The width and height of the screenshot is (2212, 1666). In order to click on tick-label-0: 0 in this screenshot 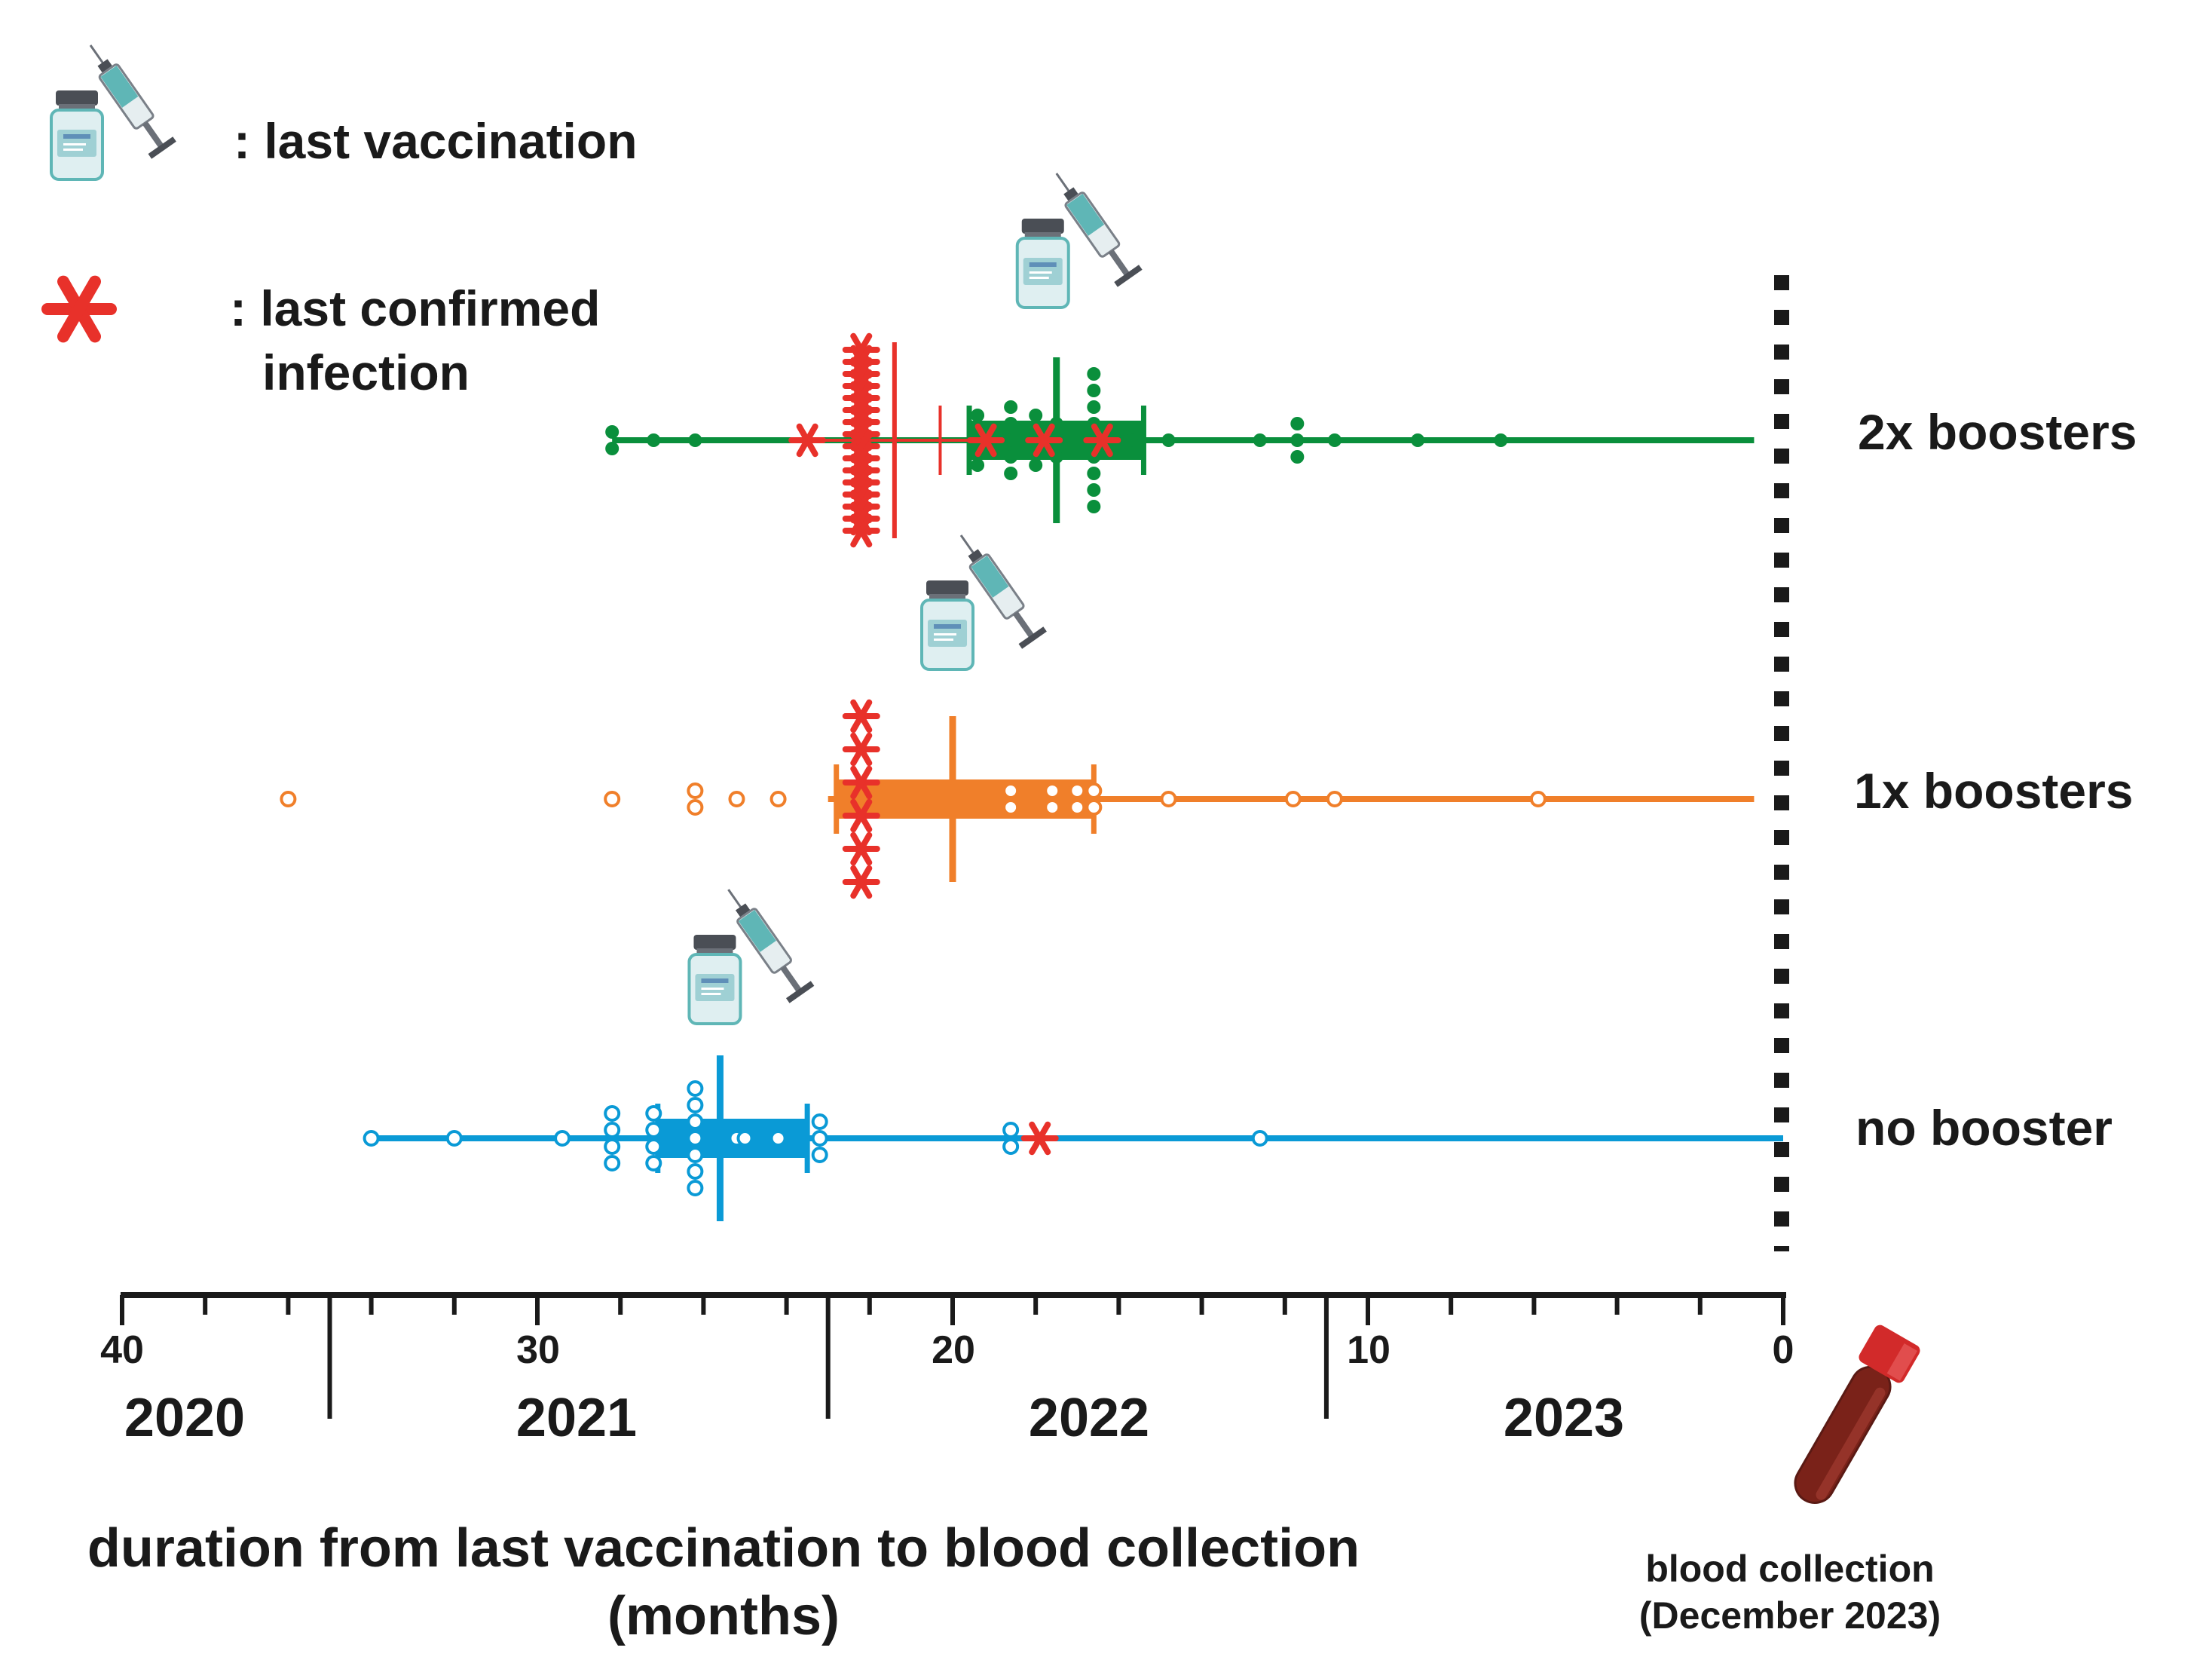, I will do `click(1784, 1350)`.